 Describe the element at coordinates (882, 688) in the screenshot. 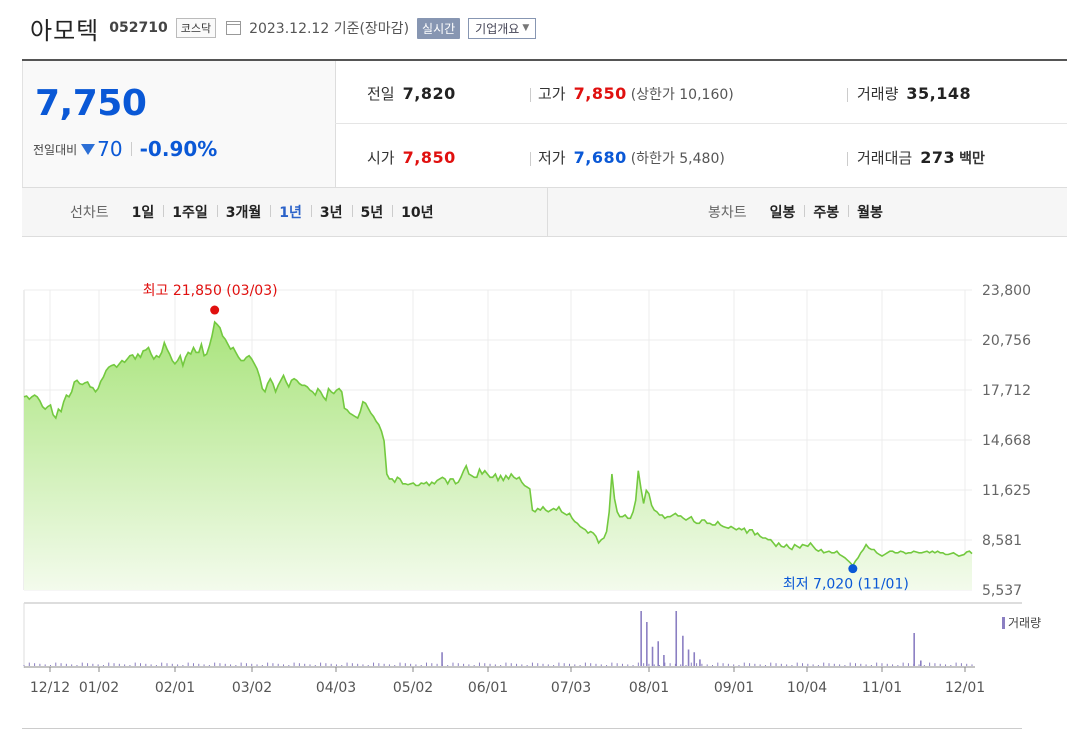

I see `x-tick-label: 11/01` at that location.